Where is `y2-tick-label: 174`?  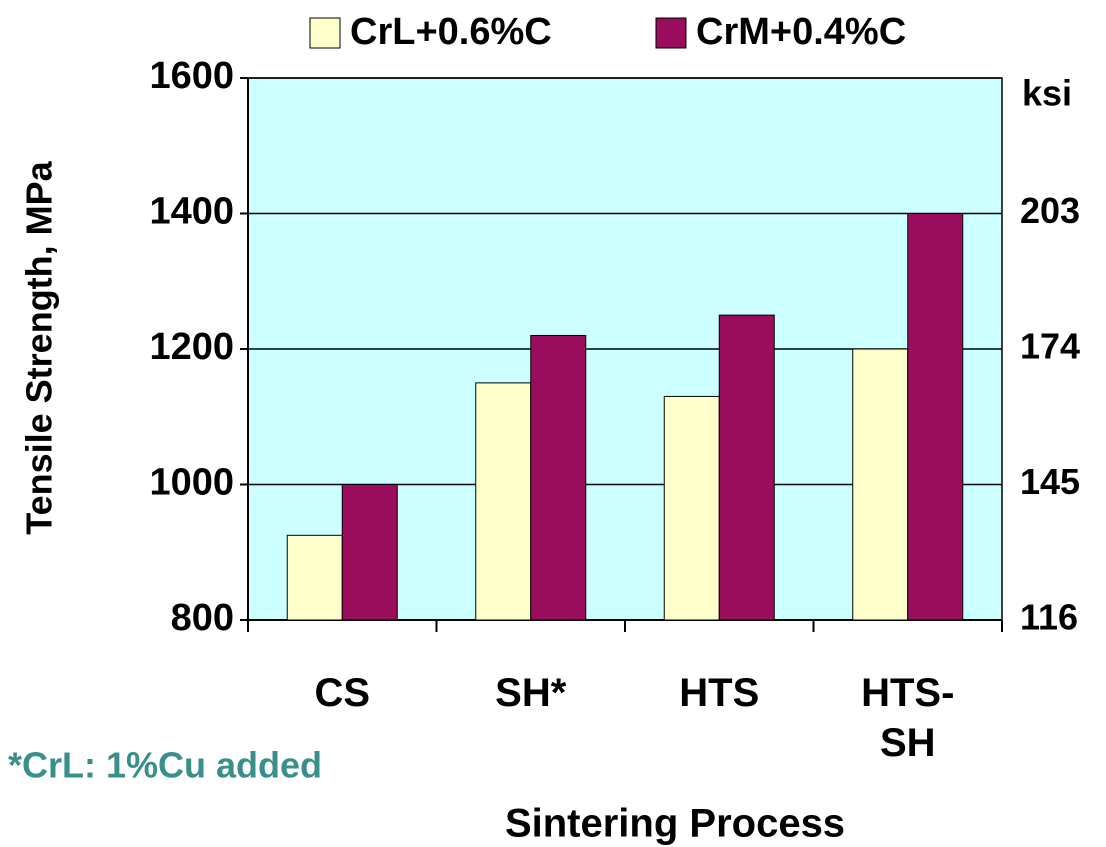
y2-tick-label: 174 is located at coordinates (1050, 346).